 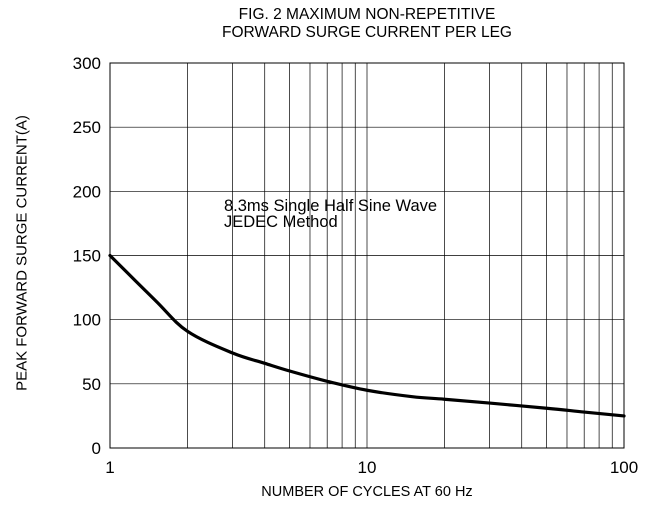 What do you see at coordinates (22, 253) in the screenshot?
I see `y-axis-label: PEAK FORWARD SURGE CURRENT(A)` at bounding box center [22, 253].